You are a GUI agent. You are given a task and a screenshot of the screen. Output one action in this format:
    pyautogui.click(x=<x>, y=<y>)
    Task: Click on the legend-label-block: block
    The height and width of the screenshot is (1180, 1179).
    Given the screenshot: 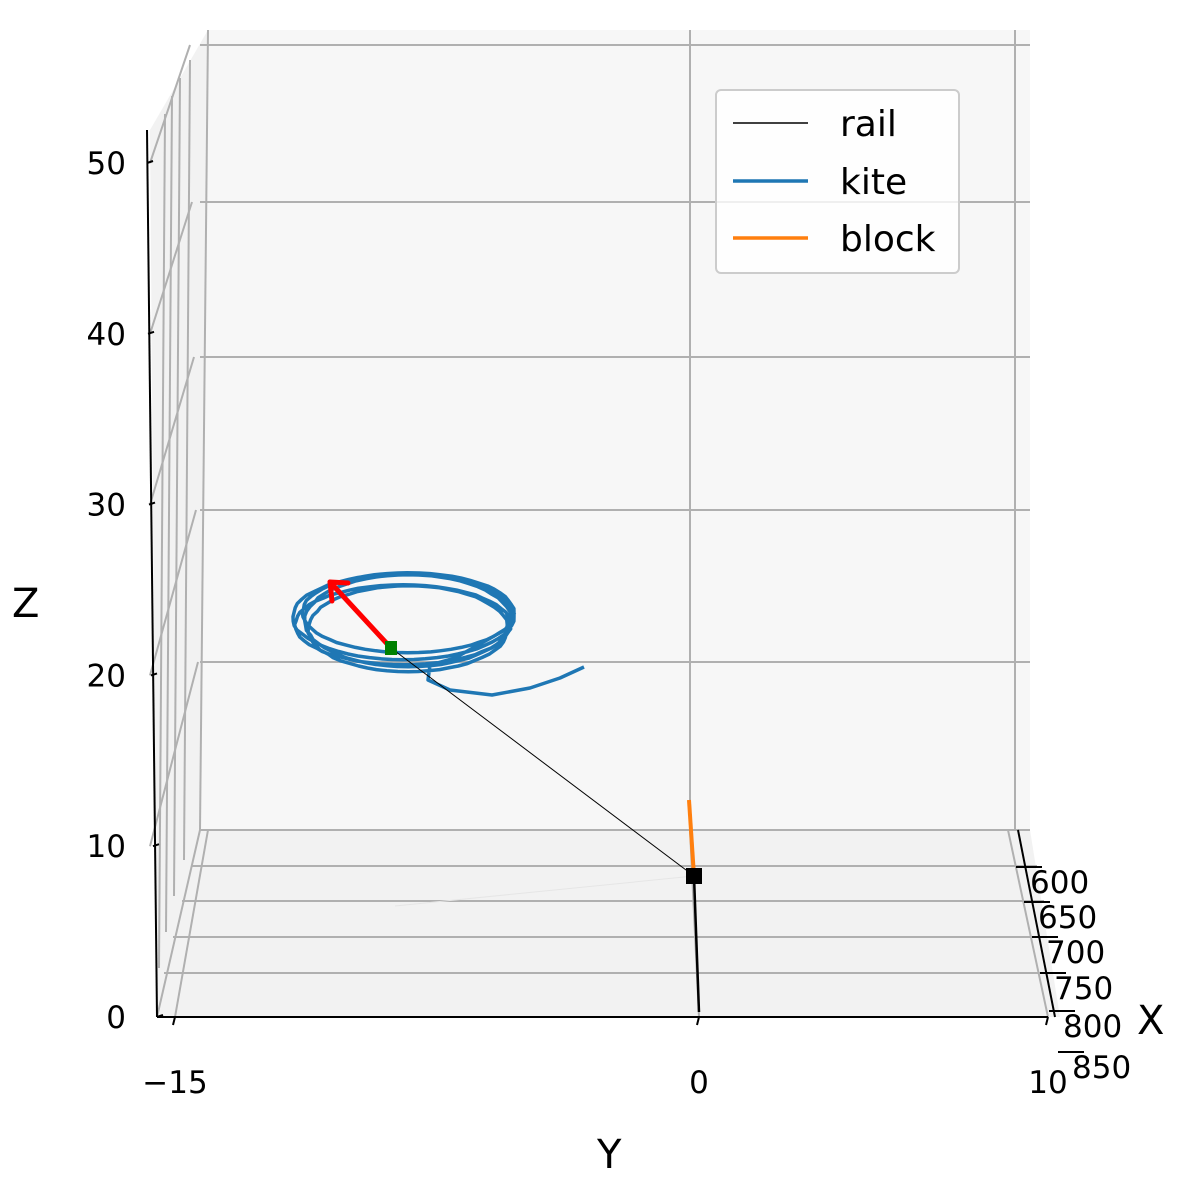 What is the action you would take?
    pyautogui.click(x=888, y=239)
    